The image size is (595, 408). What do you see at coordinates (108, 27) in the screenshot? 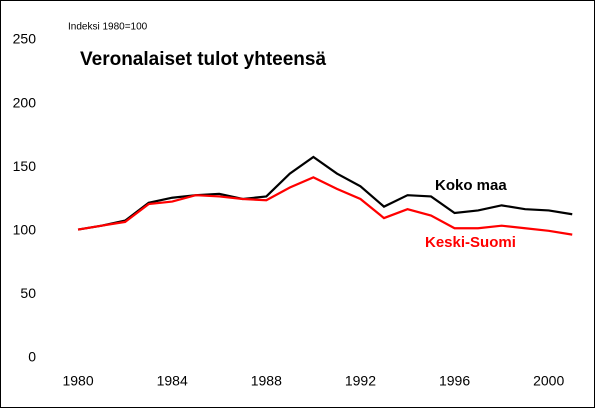
I see `chart-subtitle: Indeksi 1980=100` at bounding box center [108, 27].